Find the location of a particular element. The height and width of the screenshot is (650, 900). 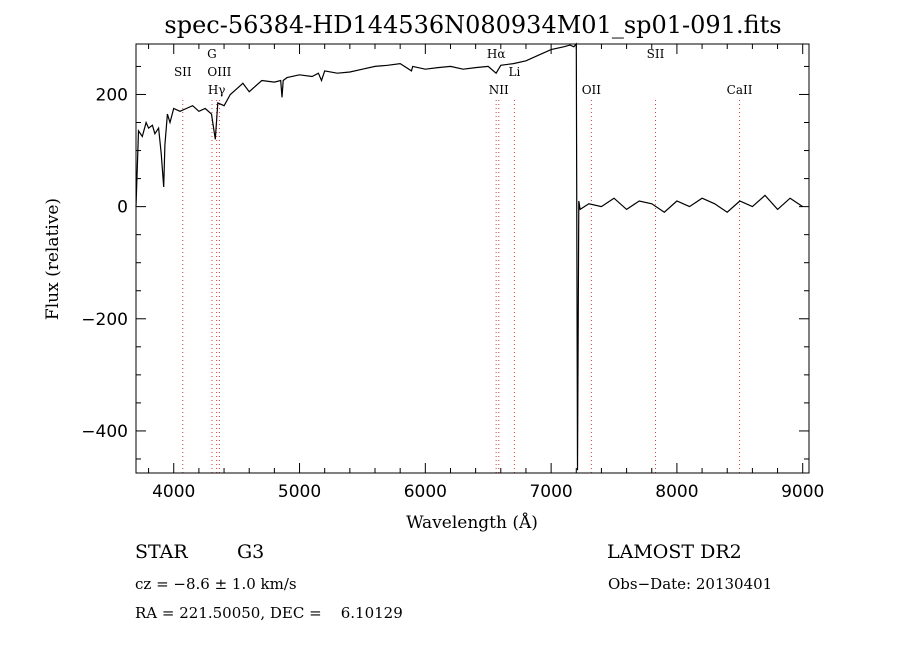

line-label: NII is located at coordinates (499, 90).